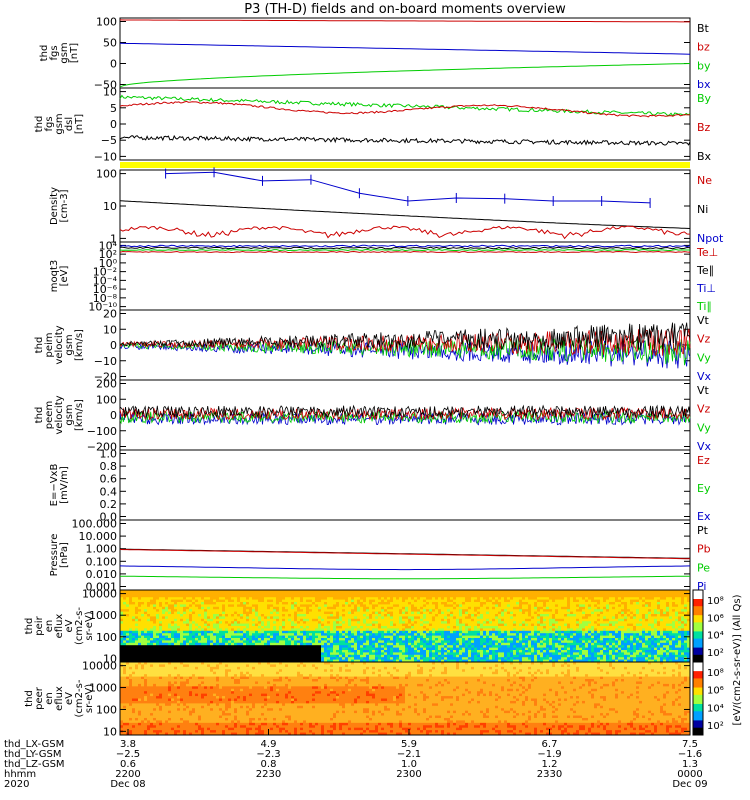  Describe the element at coordinates (64, 52) in the screenshot. I see `y-axis-label: gsm` at that location.